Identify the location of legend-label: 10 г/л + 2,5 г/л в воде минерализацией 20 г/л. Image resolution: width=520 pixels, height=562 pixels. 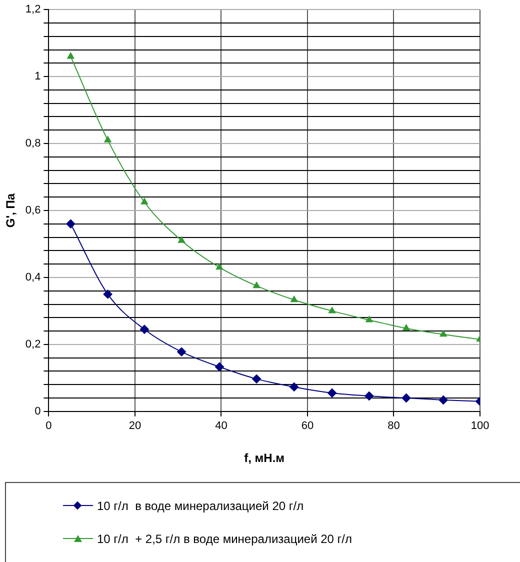
(224, 539).